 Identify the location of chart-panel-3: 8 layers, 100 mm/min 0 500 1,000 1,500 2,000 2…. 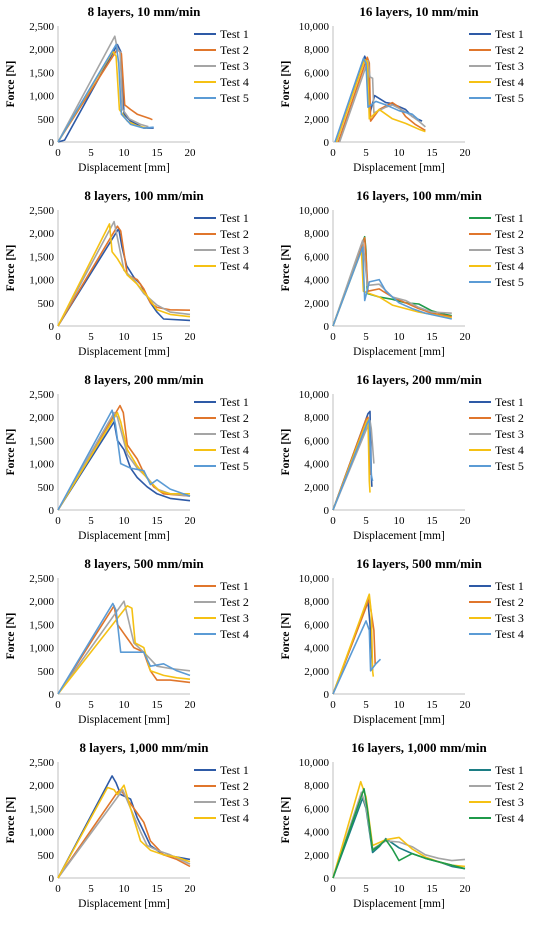
(137, 276).